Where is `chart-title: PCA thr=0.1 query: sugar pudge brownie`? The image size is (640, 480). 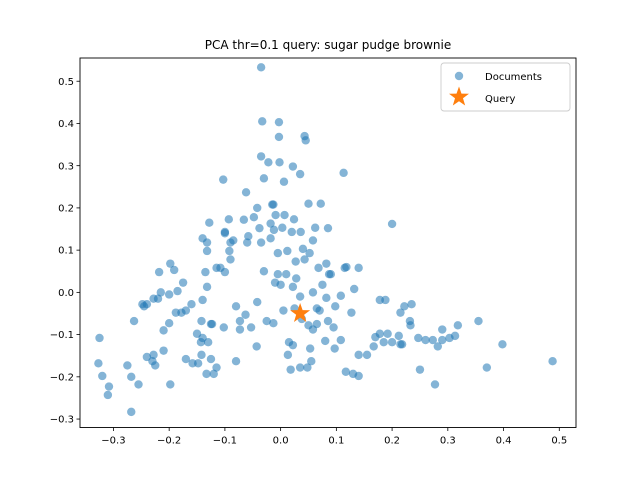
chart-title: PCA thr=0.1 query: sugar pudge brownie is located at coordinates (328, 45).